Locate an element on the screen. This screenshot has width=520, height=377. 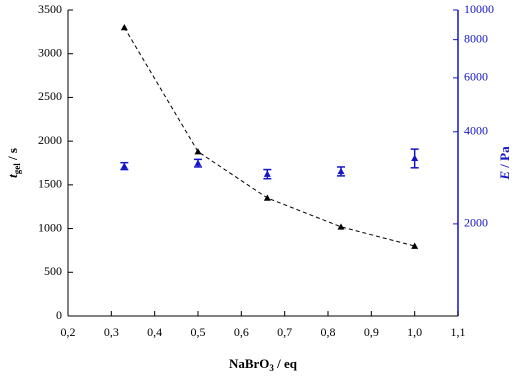
x-tick-label: 0,6 is located at coordinates (241, 332).